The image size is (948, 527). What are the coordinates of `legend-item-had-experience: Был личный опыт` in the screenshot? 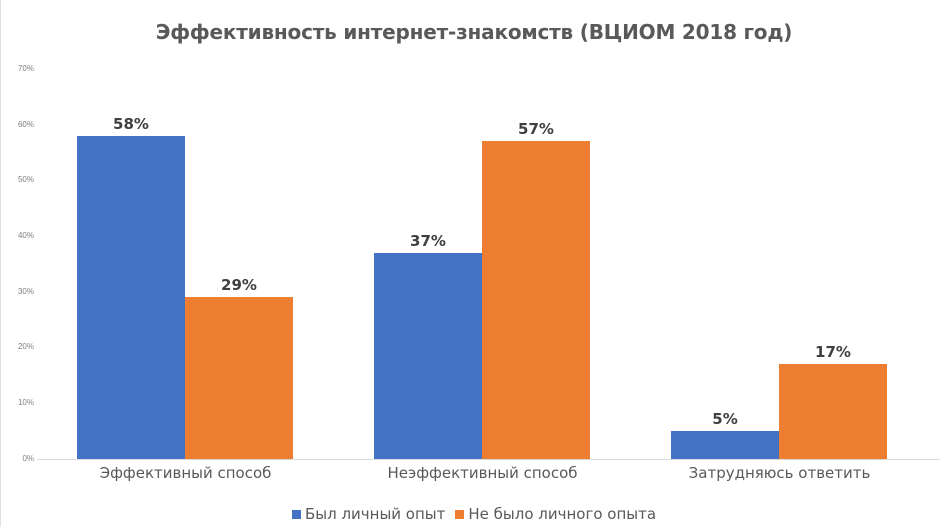 It's located at (368, 514).